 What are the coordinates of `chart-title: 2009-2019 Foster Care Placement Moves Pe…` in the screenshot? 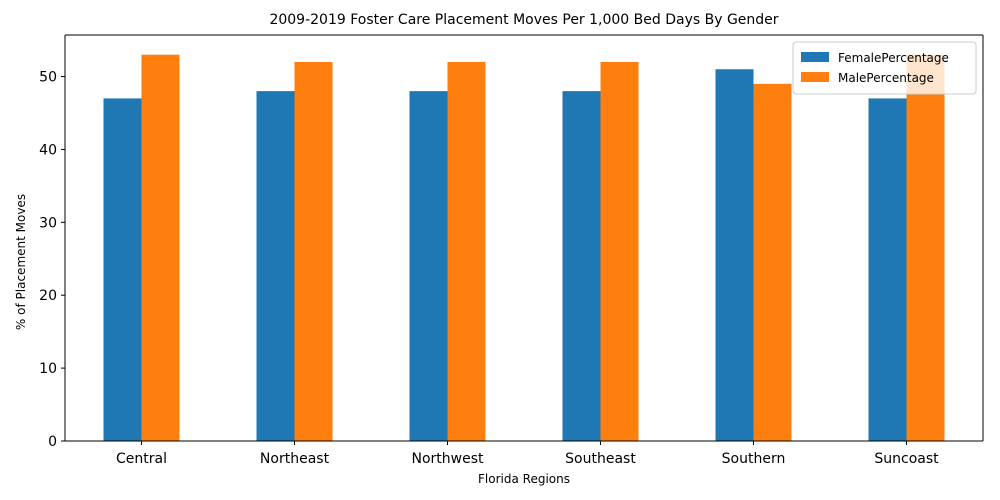 It's located at (523, 20).